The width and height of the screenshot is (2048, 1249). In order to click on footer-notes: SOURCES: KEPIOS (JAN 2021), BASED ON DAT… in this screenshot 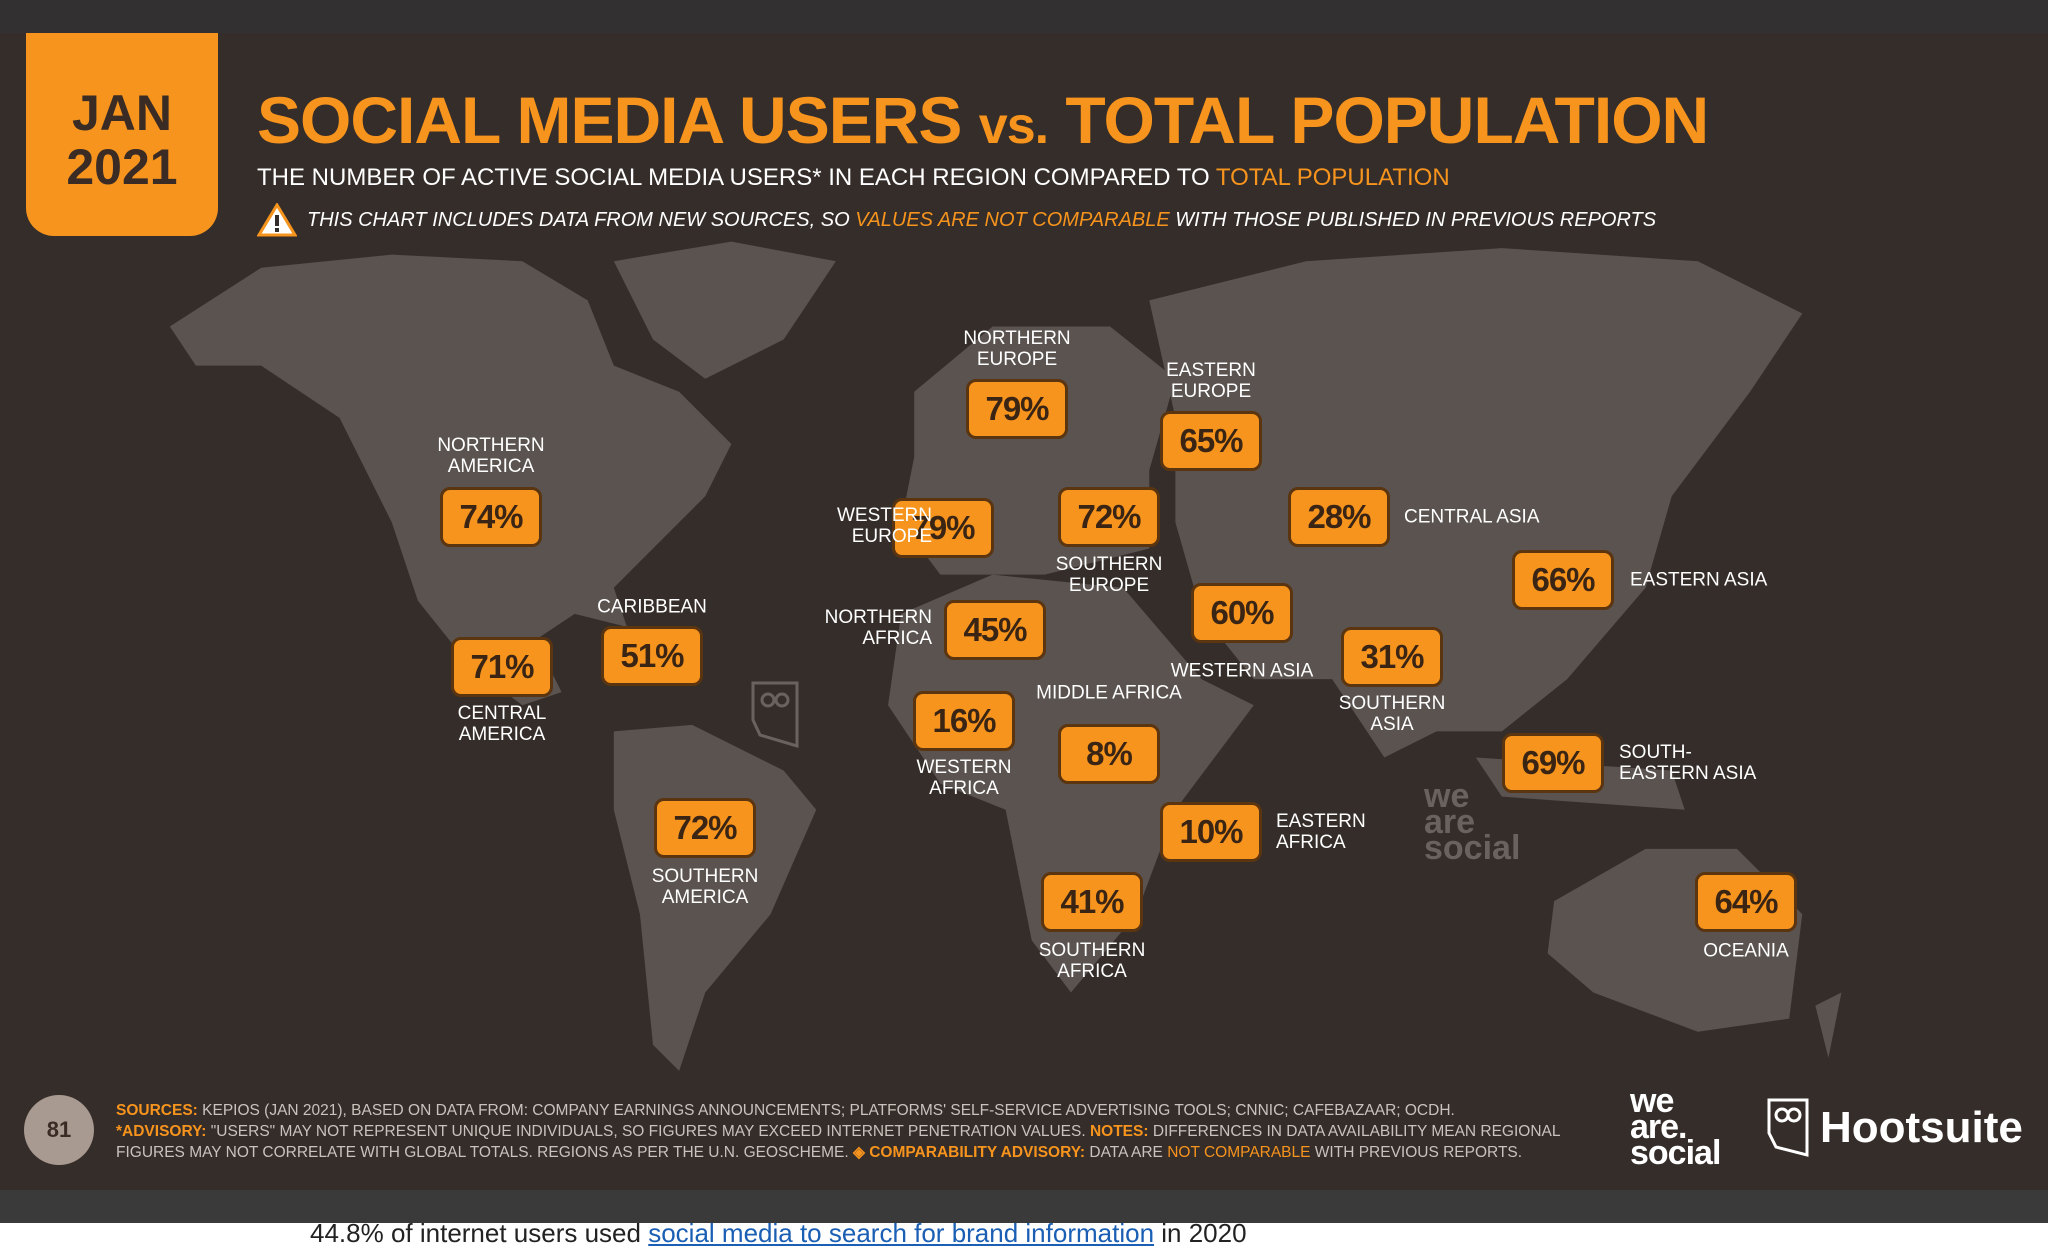, I will do `click(838, 1131)`.